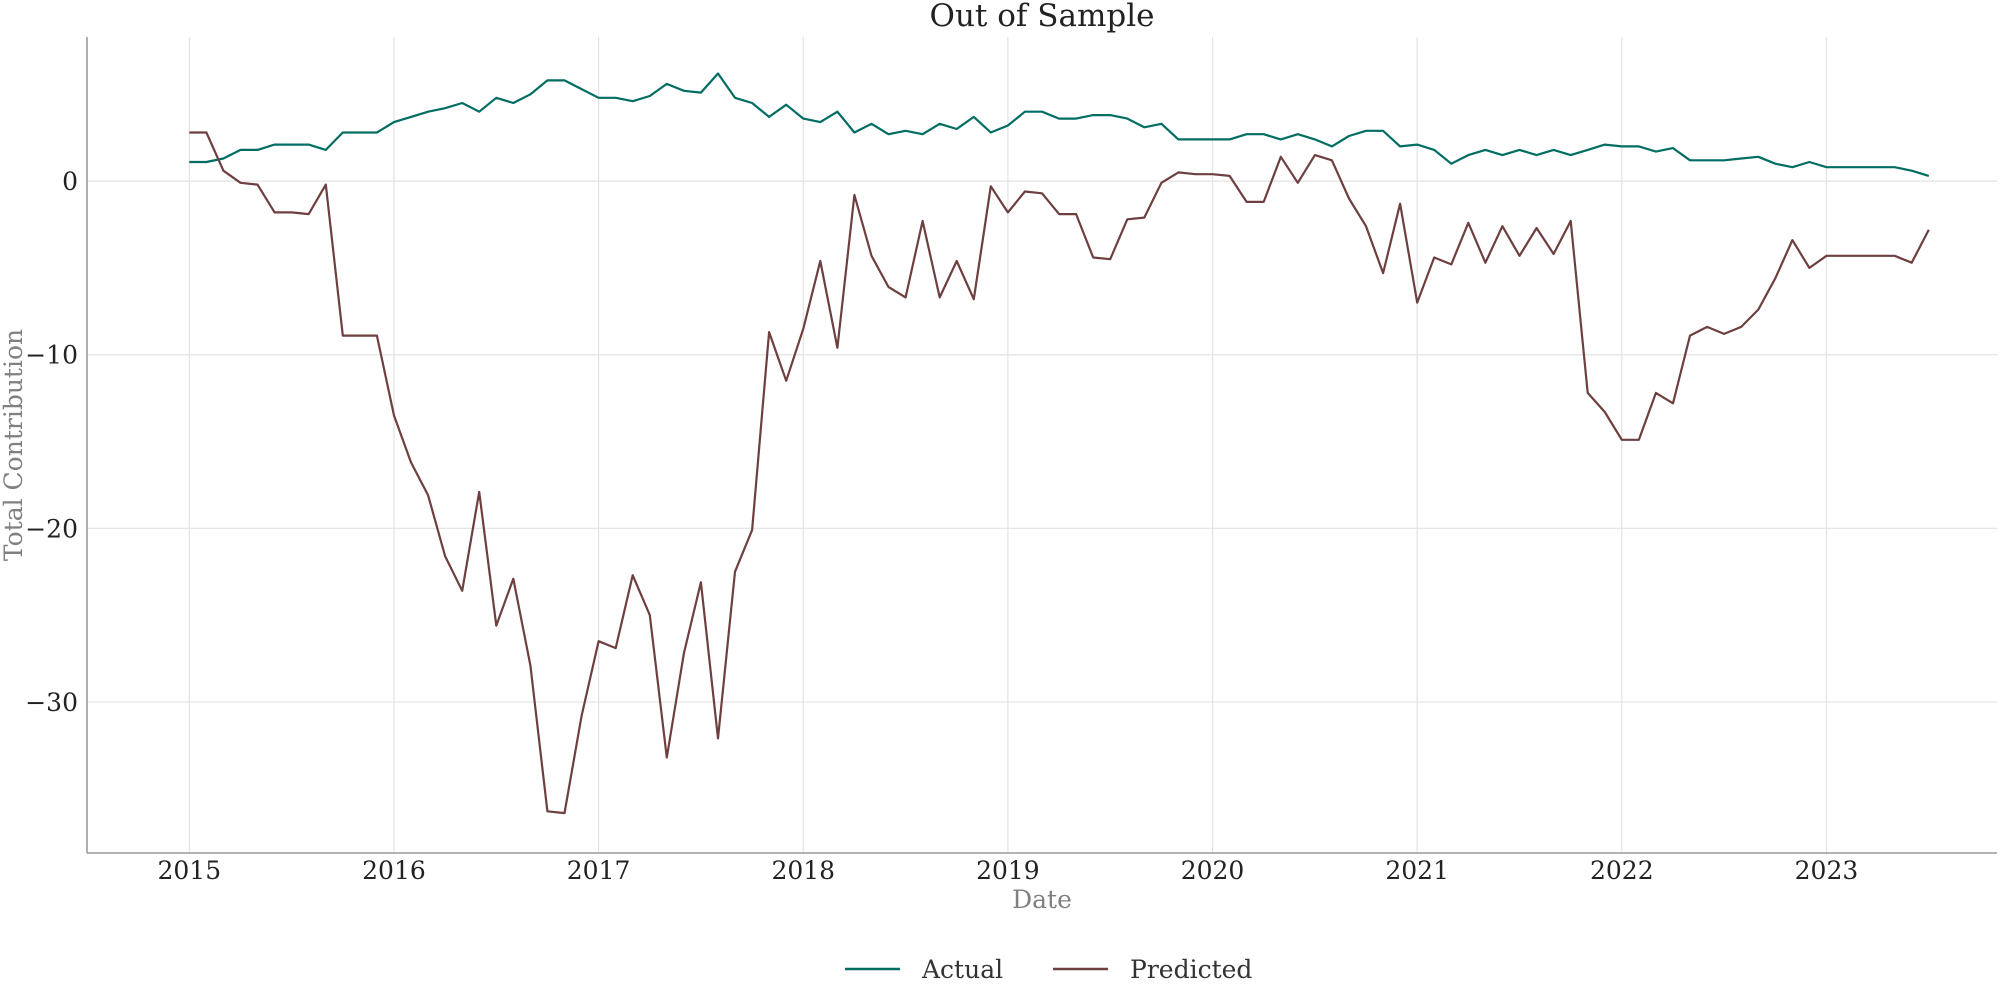  Describe the element at coordinates (1042, 899) in the screenshot. I see `x-axis-title: Date` at that location.